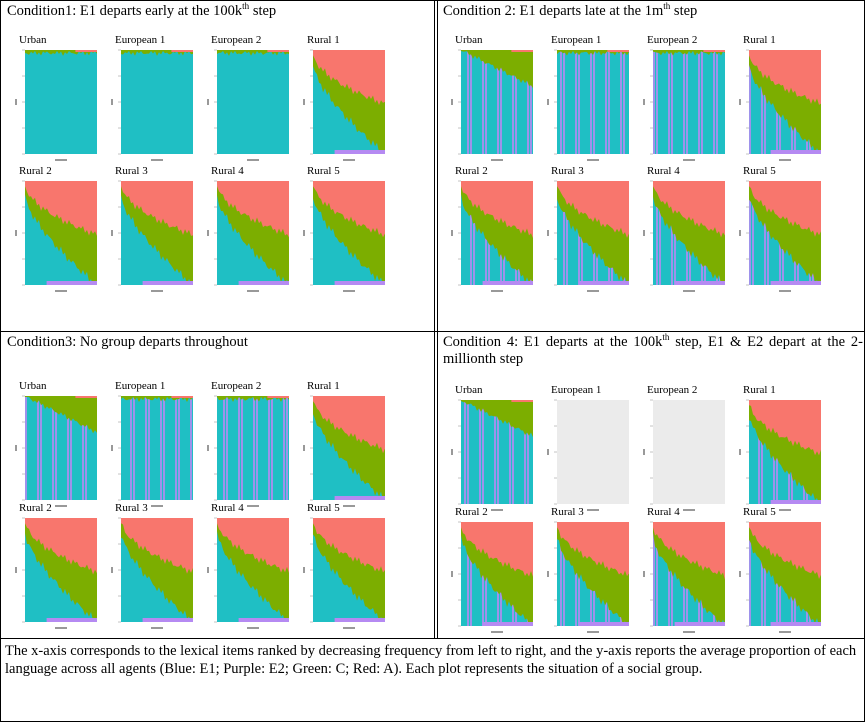  I want to click on caption-superscript: th, so click(246, 6).